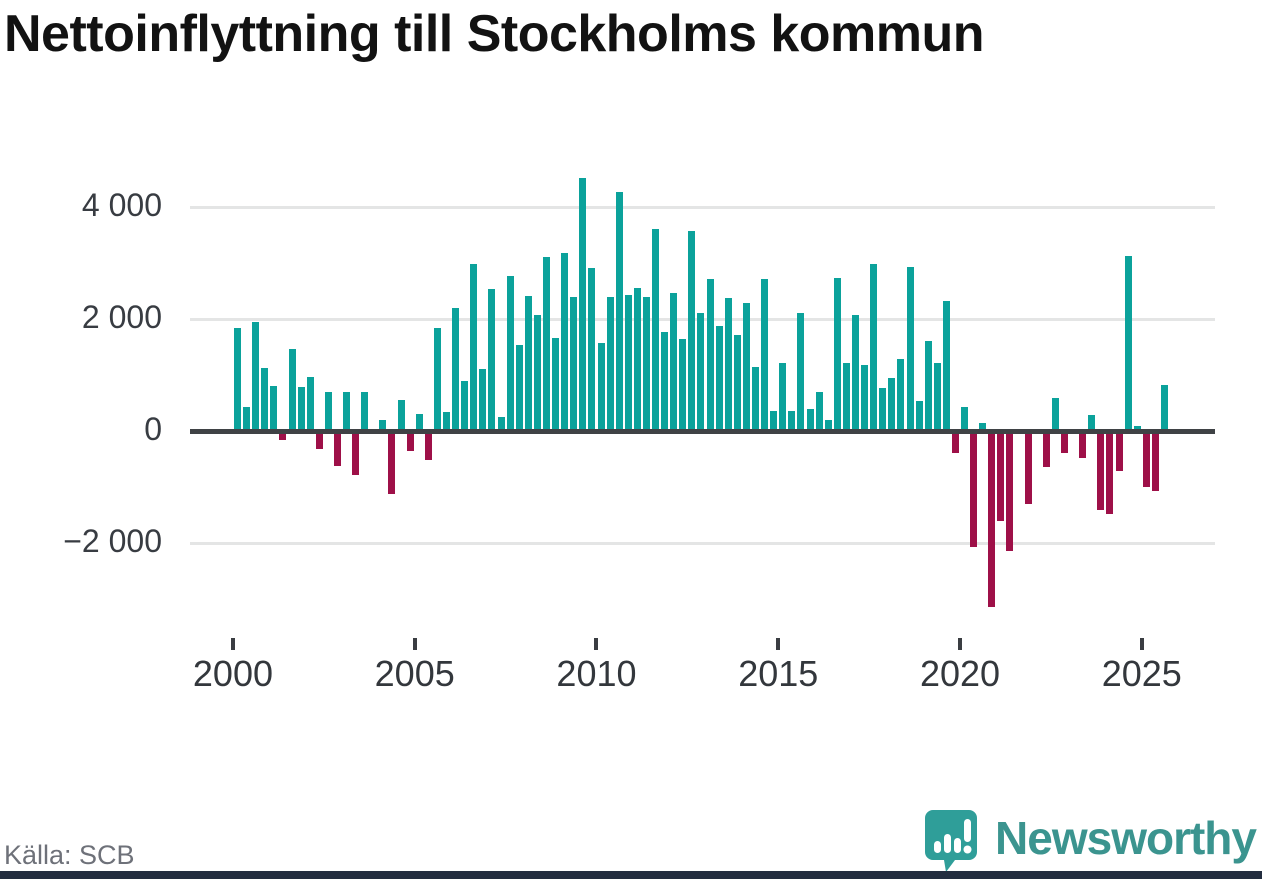 The width and height of the screenshot is (1262, 879). Describe the element at coordinates (665, 382) in the screenshot. I see `bar-2011Q4` at that location.